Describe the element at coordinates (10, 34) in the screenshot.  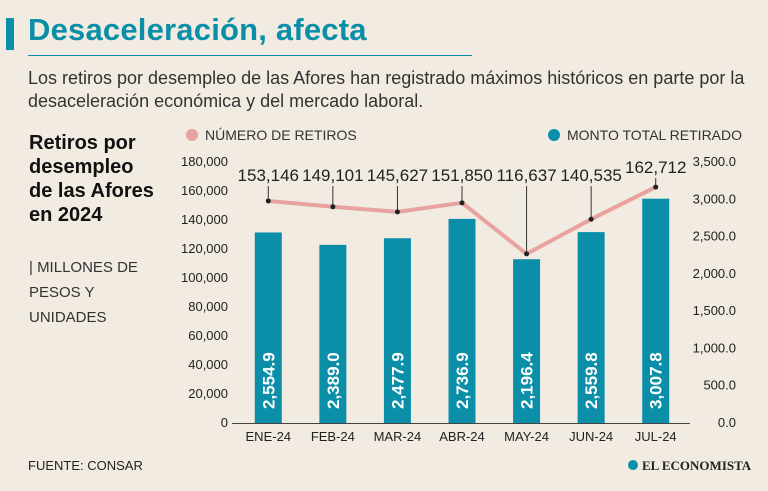
I see `title-accent-bar` at that location.